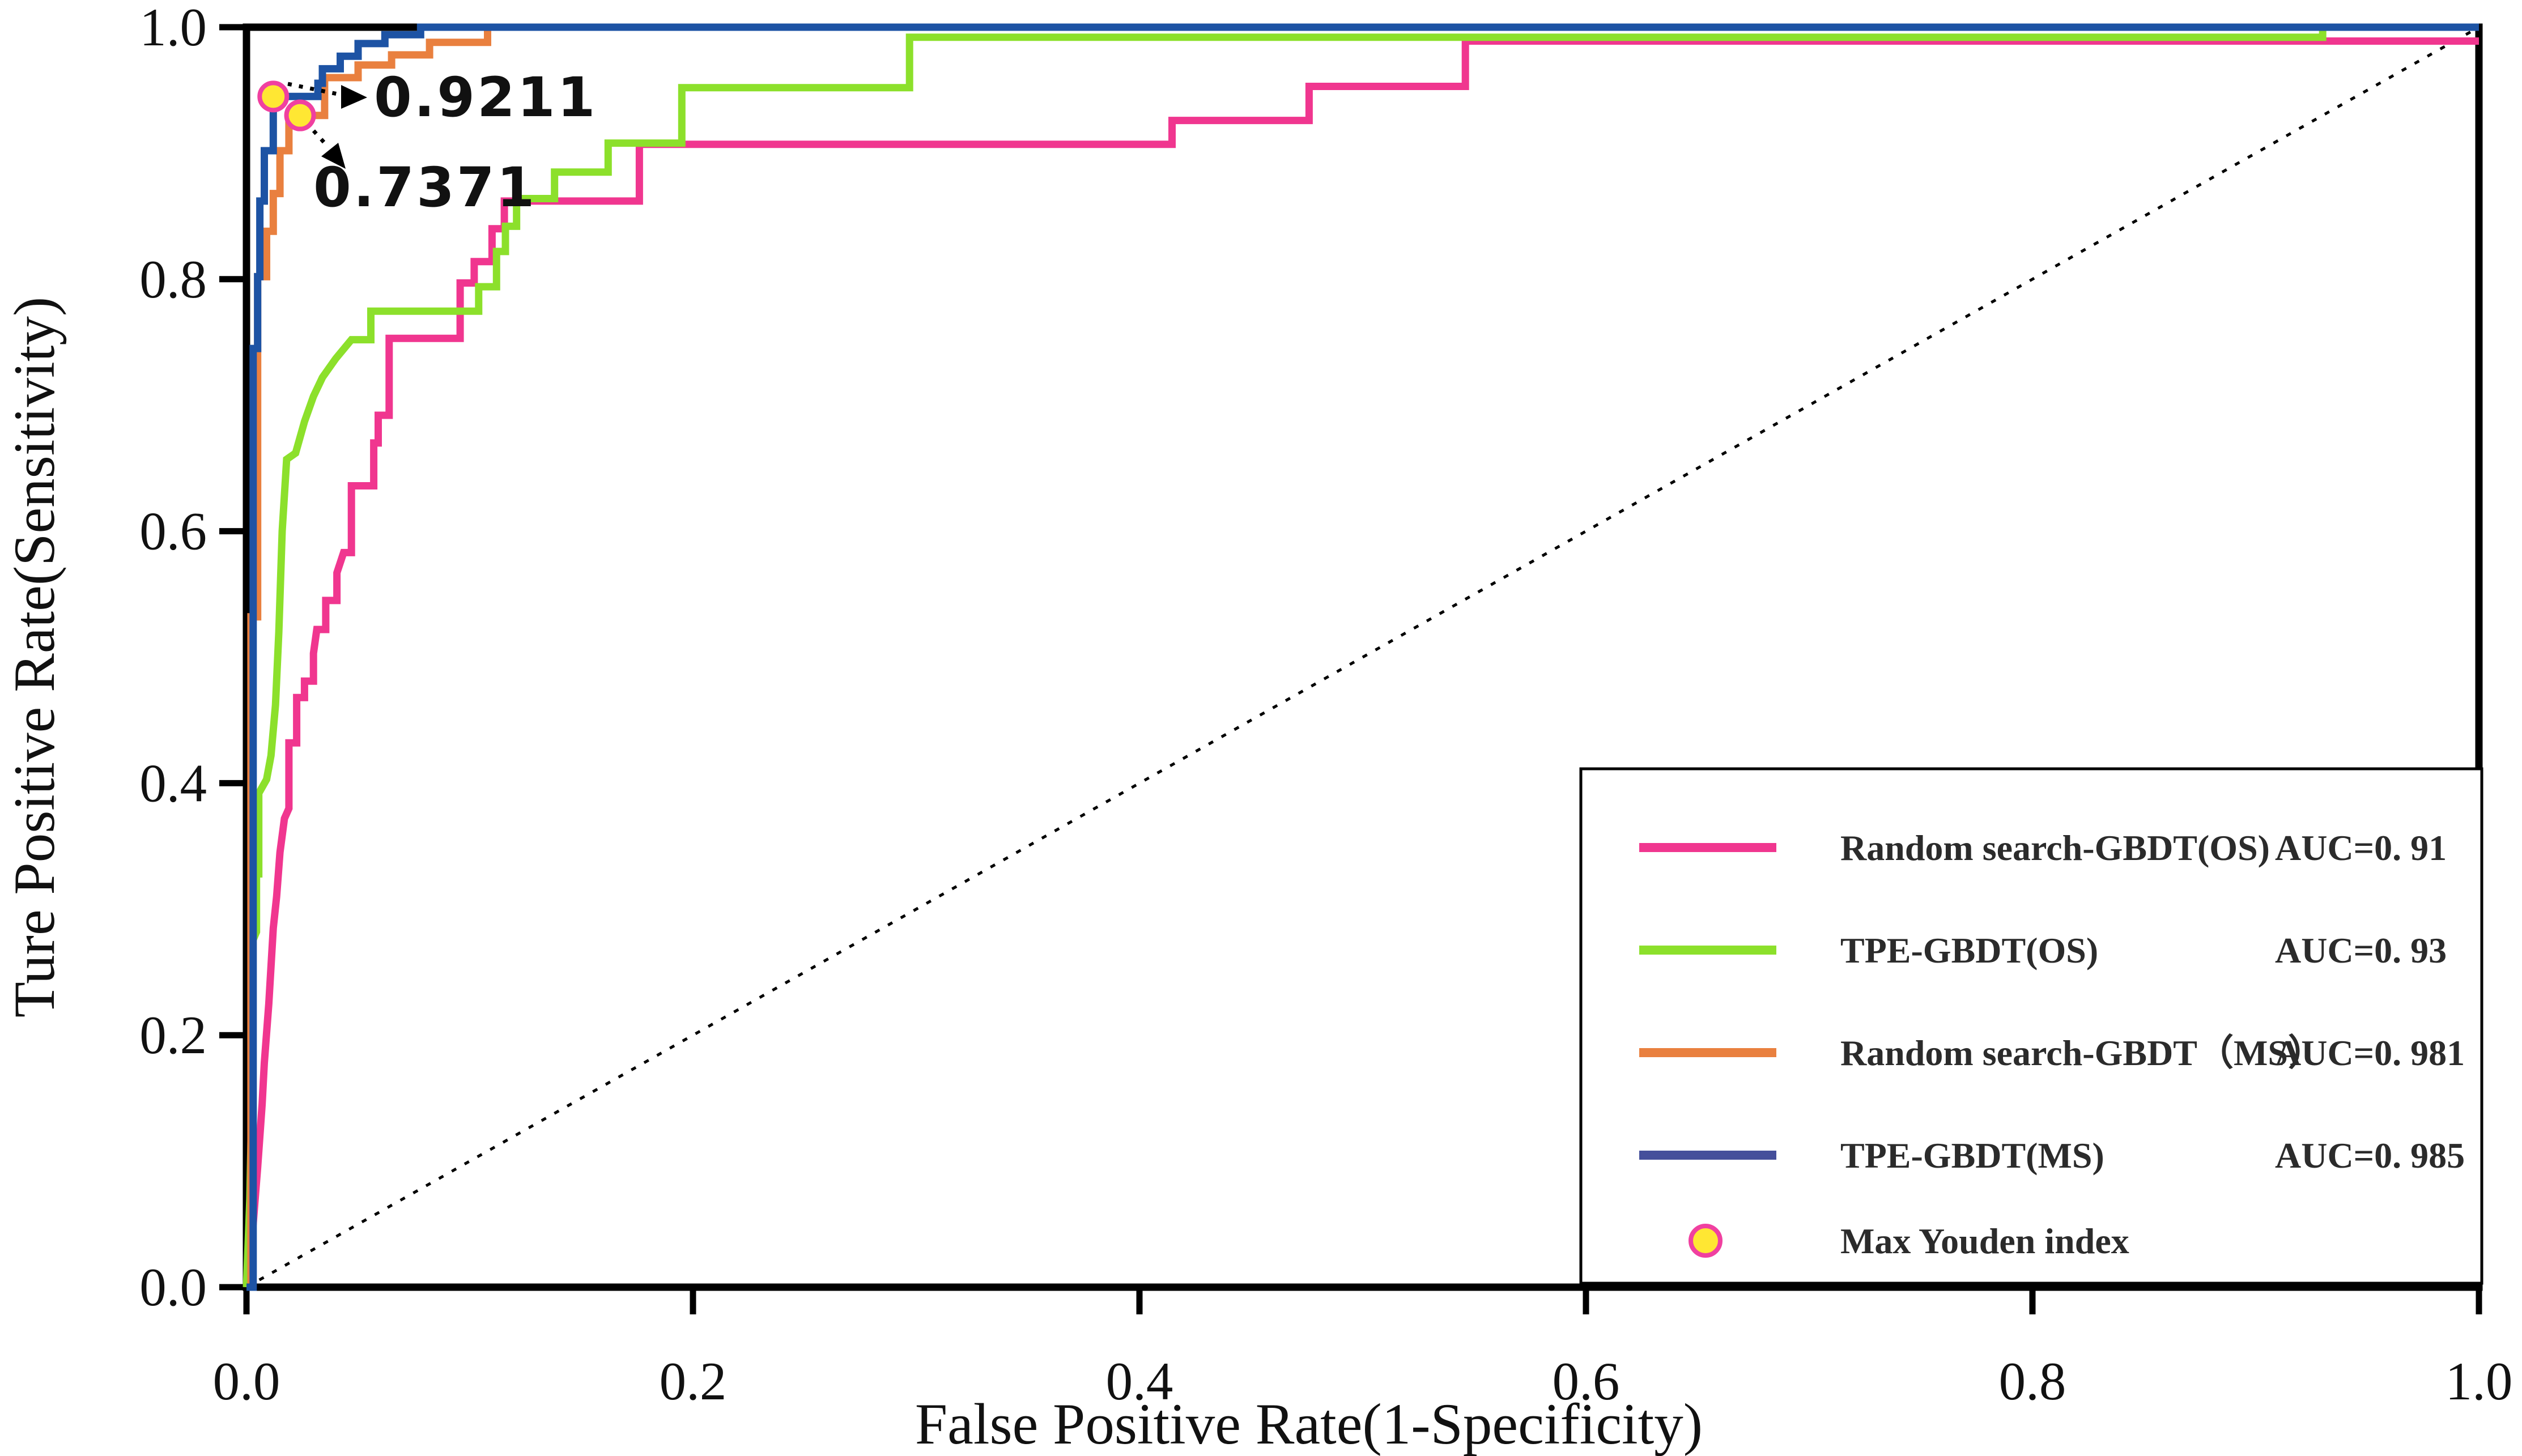  I want to click on x-axis-ticks: 0.0 0.2 0.4 0.6 0.8 1.0, so click(1363, 1349).